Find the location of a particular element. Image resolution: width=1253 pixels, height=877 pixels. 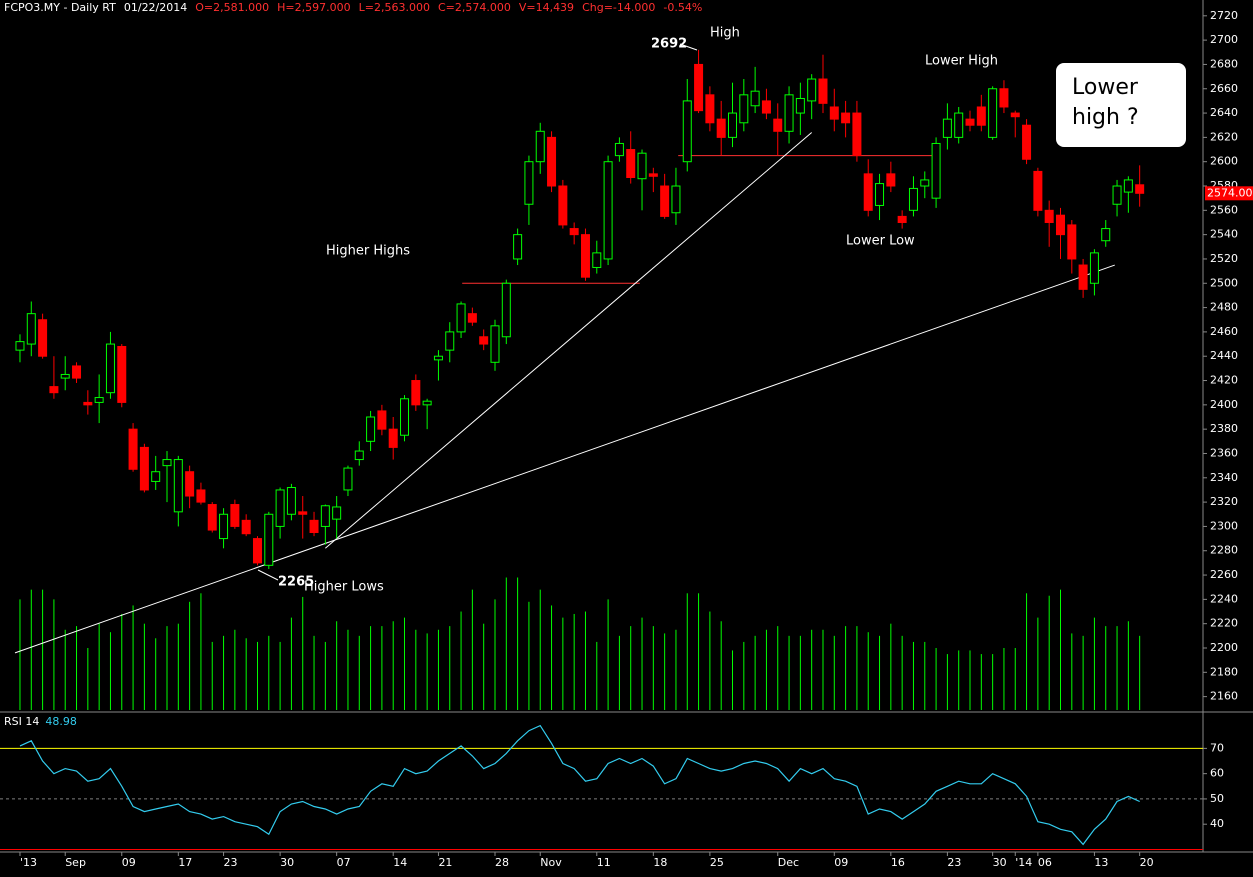

header-item: -0.54% is located at coordinates (682, 7).